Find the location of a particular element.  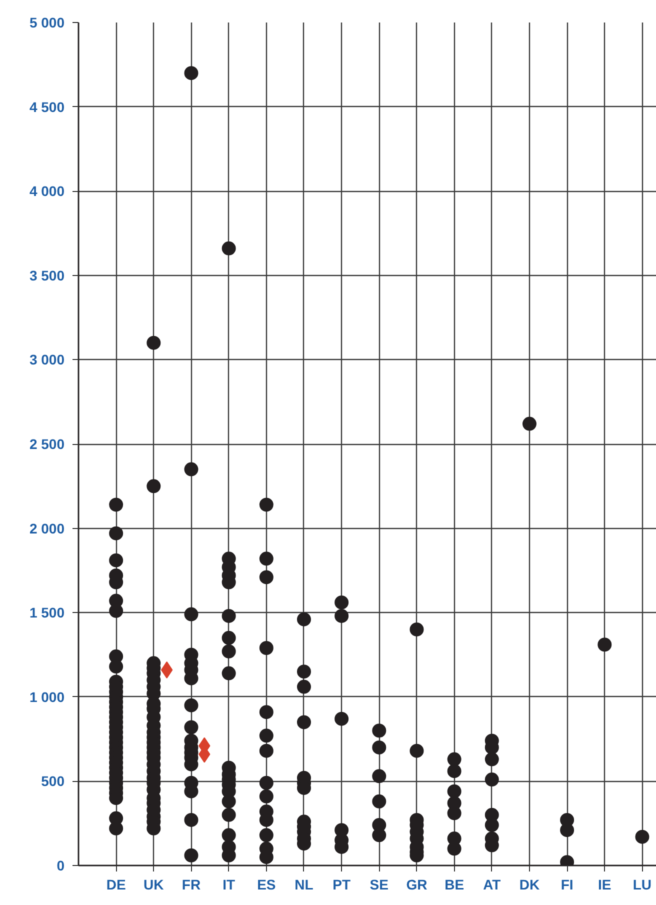

y-tick-label: 3 000 is located at coordinates (47, 360).